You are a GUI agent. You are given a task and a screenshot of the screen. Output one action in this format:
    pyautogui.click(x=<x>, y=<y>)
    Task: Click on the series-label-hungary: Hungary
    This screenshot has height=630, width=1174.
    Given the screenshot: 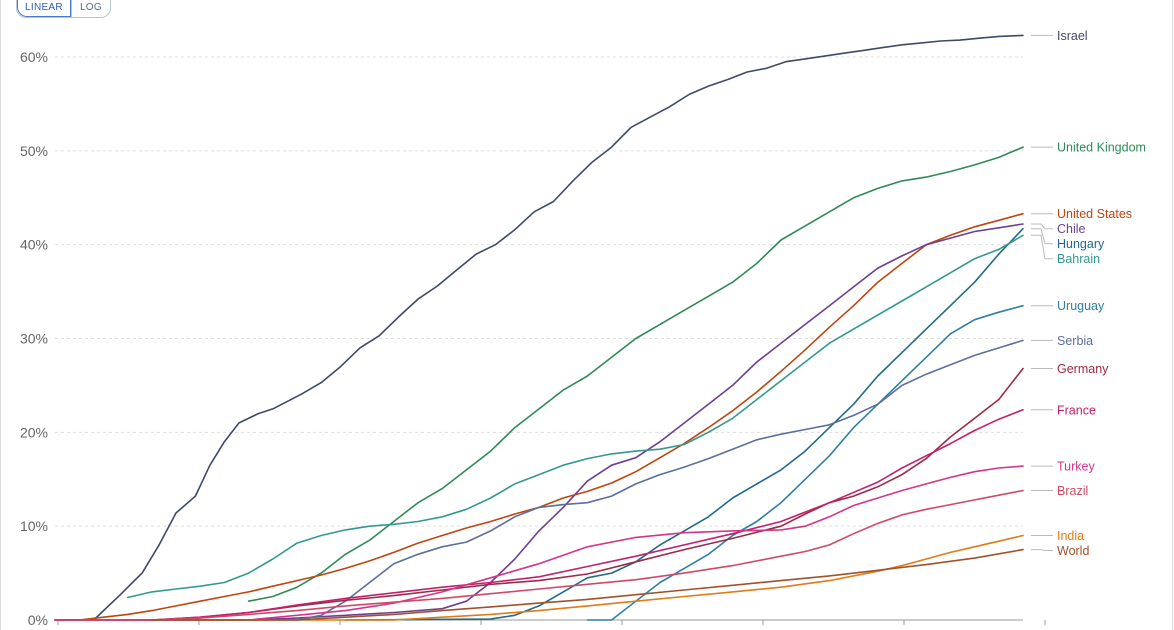 What is the action you would take?
    pyautogui.click(x=1081, y=244)
    